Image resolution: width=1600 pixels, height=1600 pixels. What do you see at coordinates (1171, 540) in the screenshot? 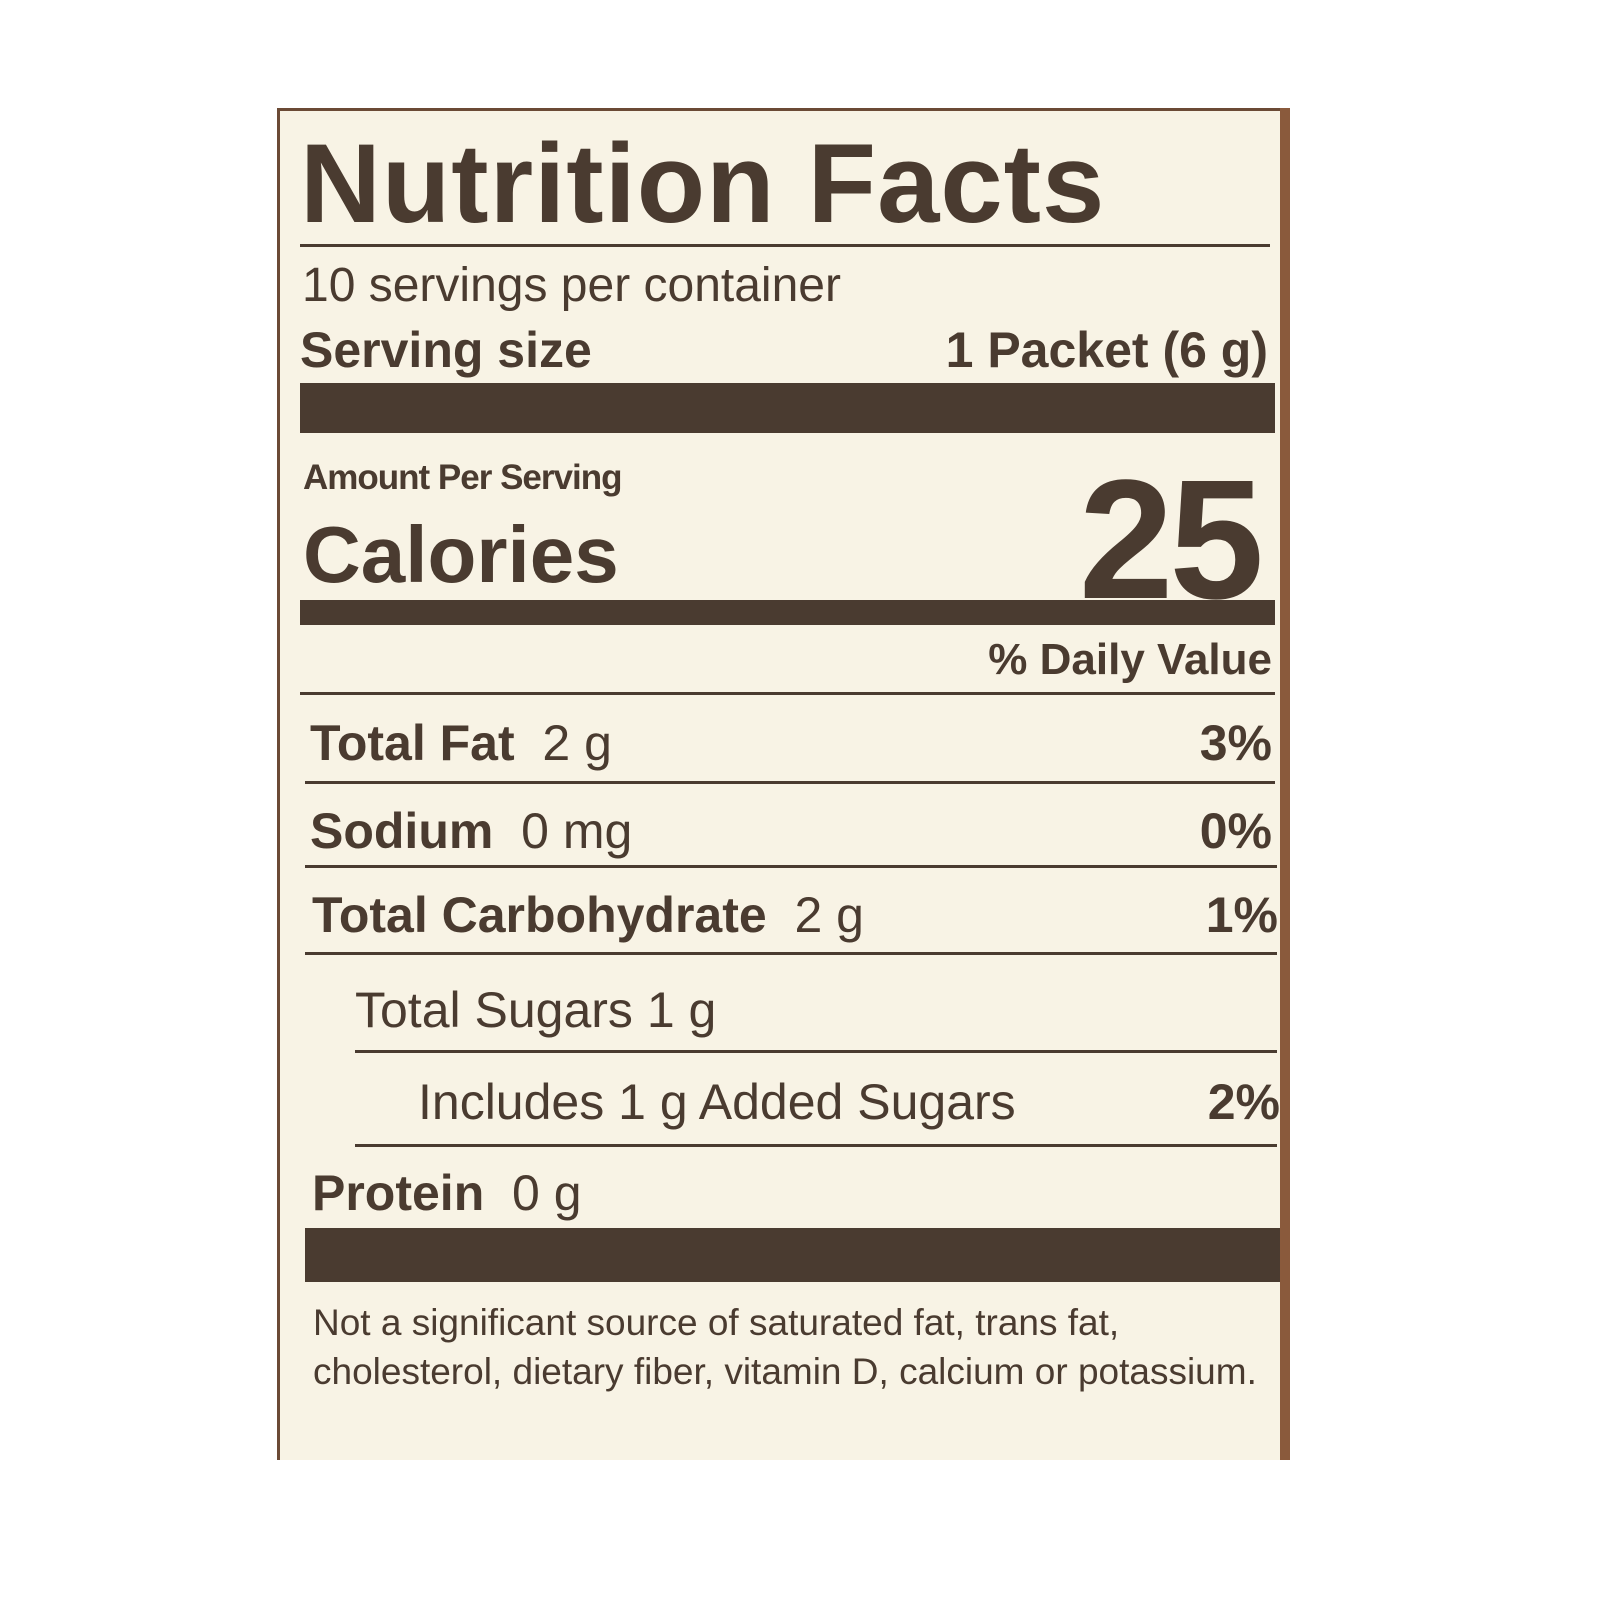
I see `calories-value: 25` at bounding box center [1171, 540].